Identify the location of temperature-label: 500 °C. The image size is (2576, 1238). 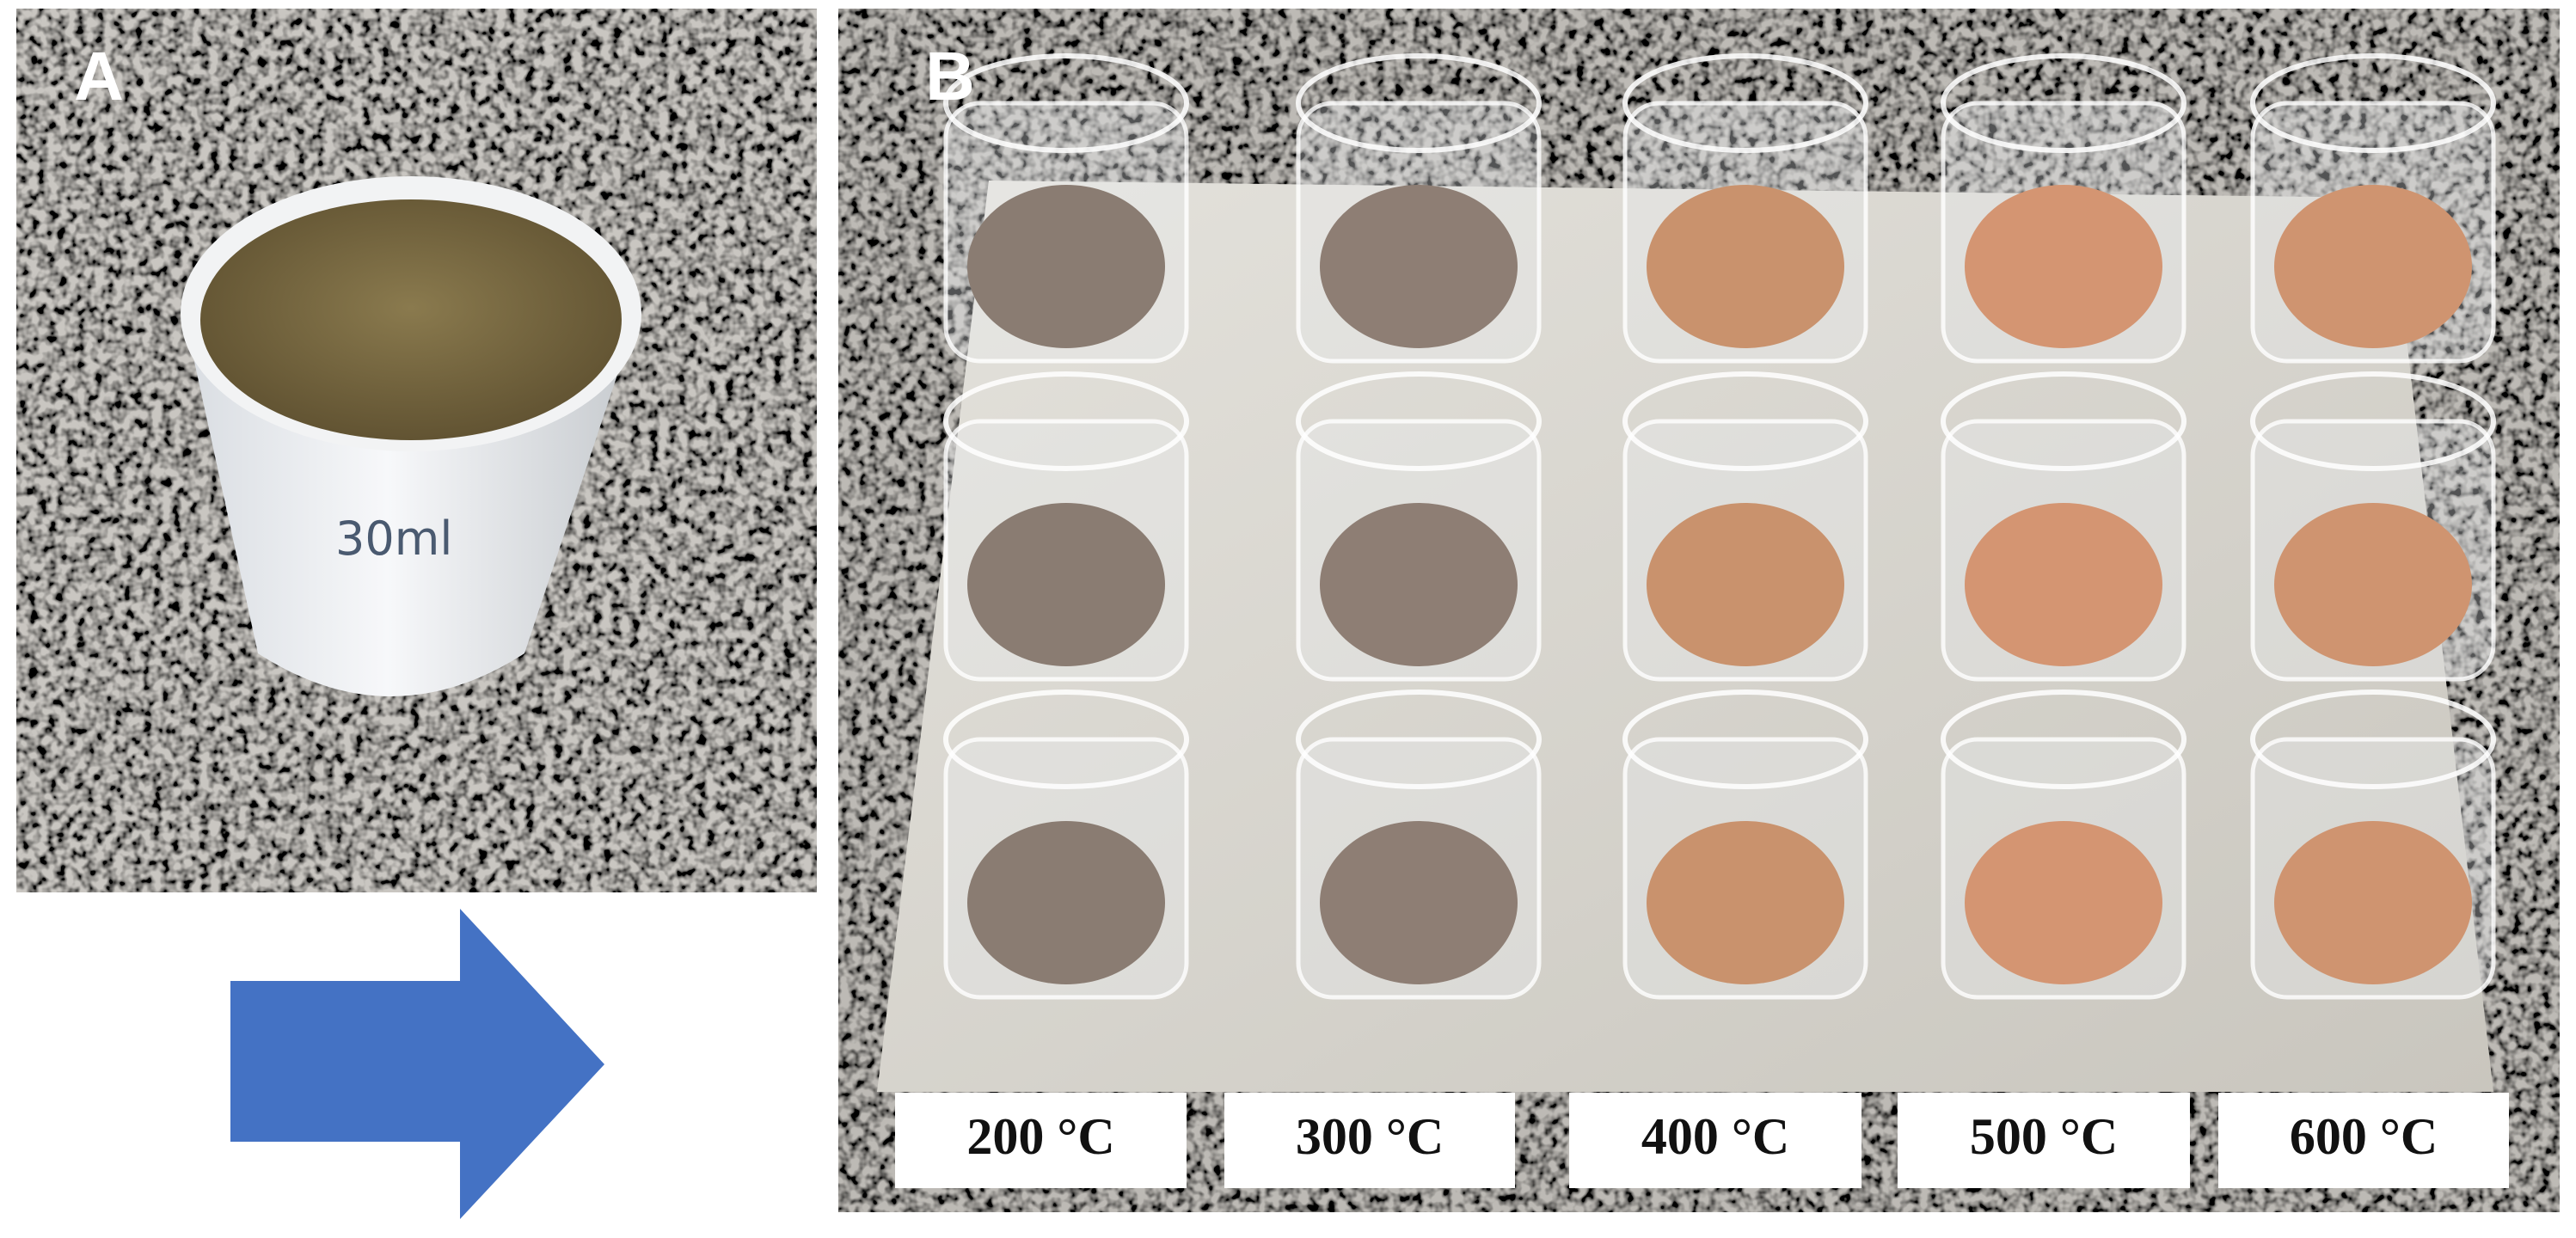
(2044, 1136).